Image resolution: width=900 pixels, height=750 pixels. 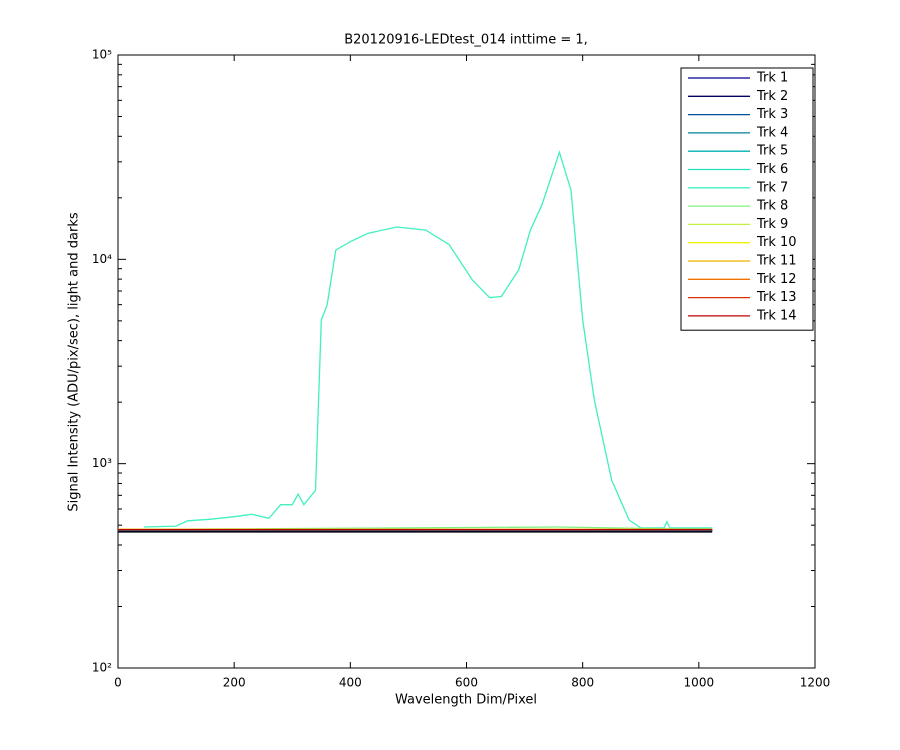 I want to click on y-tick-label: 10³, so click(x=102, y=463).